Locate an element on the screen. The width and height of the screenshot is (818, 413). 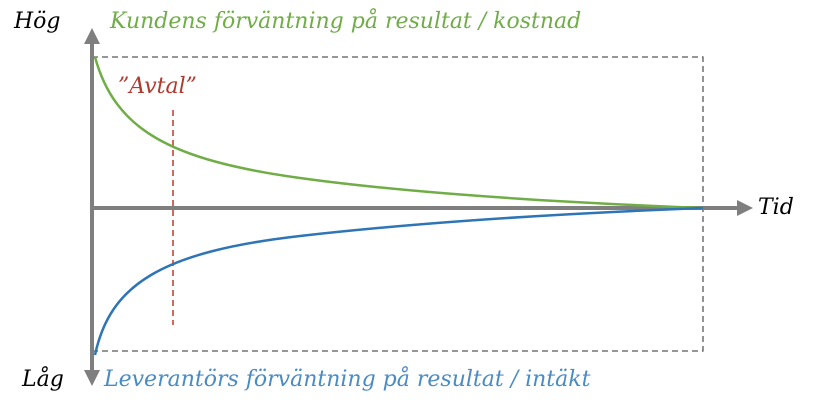
low-label: Låg is located at coordinates (42, 378).